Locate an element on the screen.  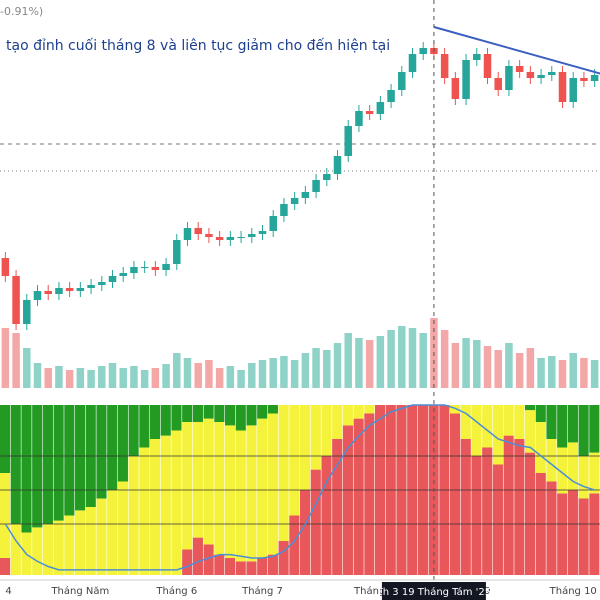
trendline is located at coordinates (516, 50).